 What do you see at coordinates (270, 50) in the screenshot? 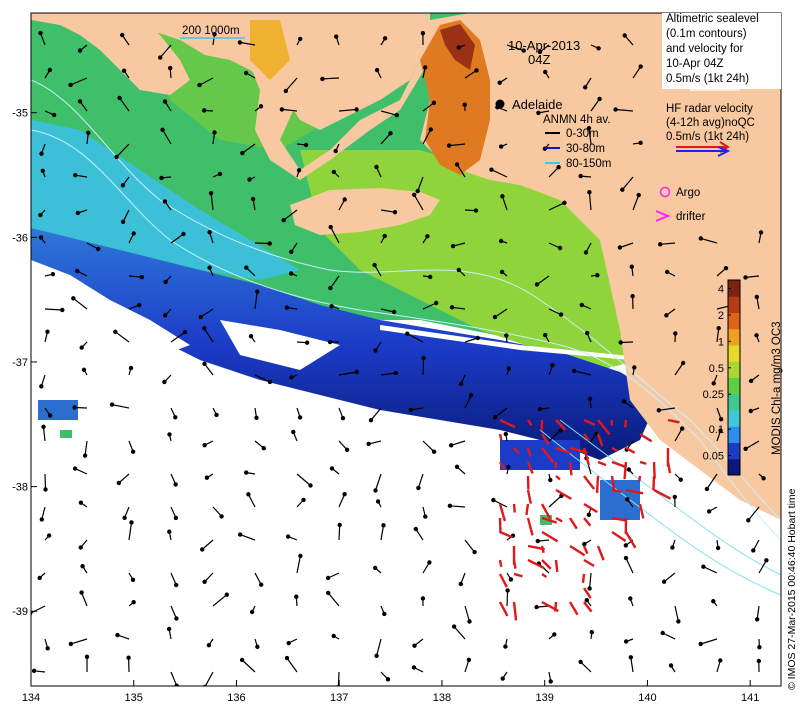
I see `chl-orange-gulf` at bounding box center [270, 50].